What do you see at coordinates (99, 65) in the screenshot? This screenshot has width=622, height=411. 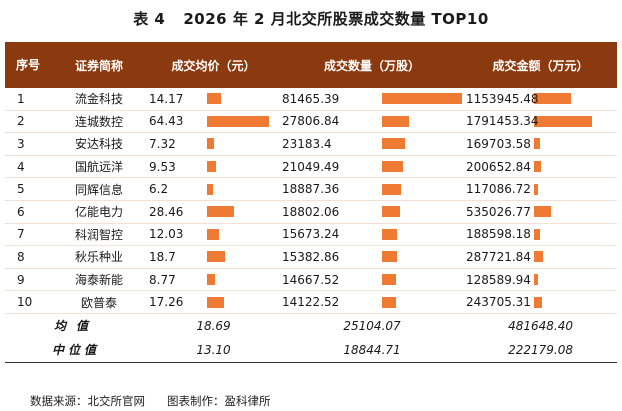 I see `header-name: 证券简称` at bounding box center [99, 65].